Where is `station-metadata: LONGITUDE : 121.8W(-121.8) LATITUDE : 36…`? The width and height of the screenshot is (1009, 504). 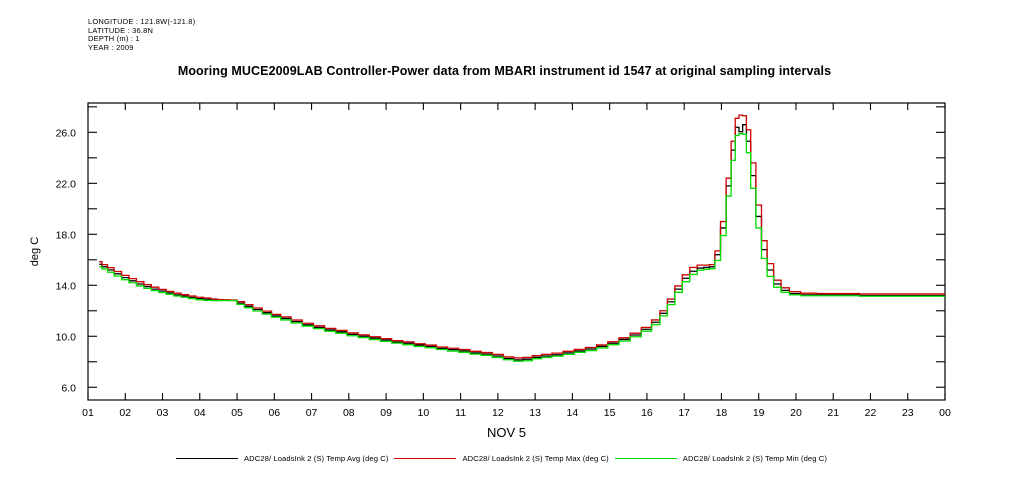 station-metadata: LONGITUDE : 121.8W(-121.8) LATITUDE : 36… is located at coordinates (142, 34).